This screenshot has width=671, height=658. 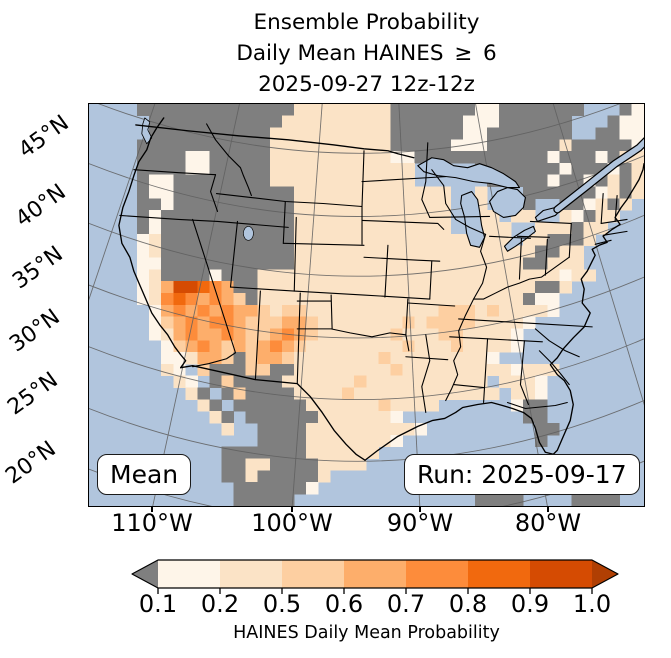 I want to click on title-line-1: Ensemble Probability, so click(x=366, y=22).